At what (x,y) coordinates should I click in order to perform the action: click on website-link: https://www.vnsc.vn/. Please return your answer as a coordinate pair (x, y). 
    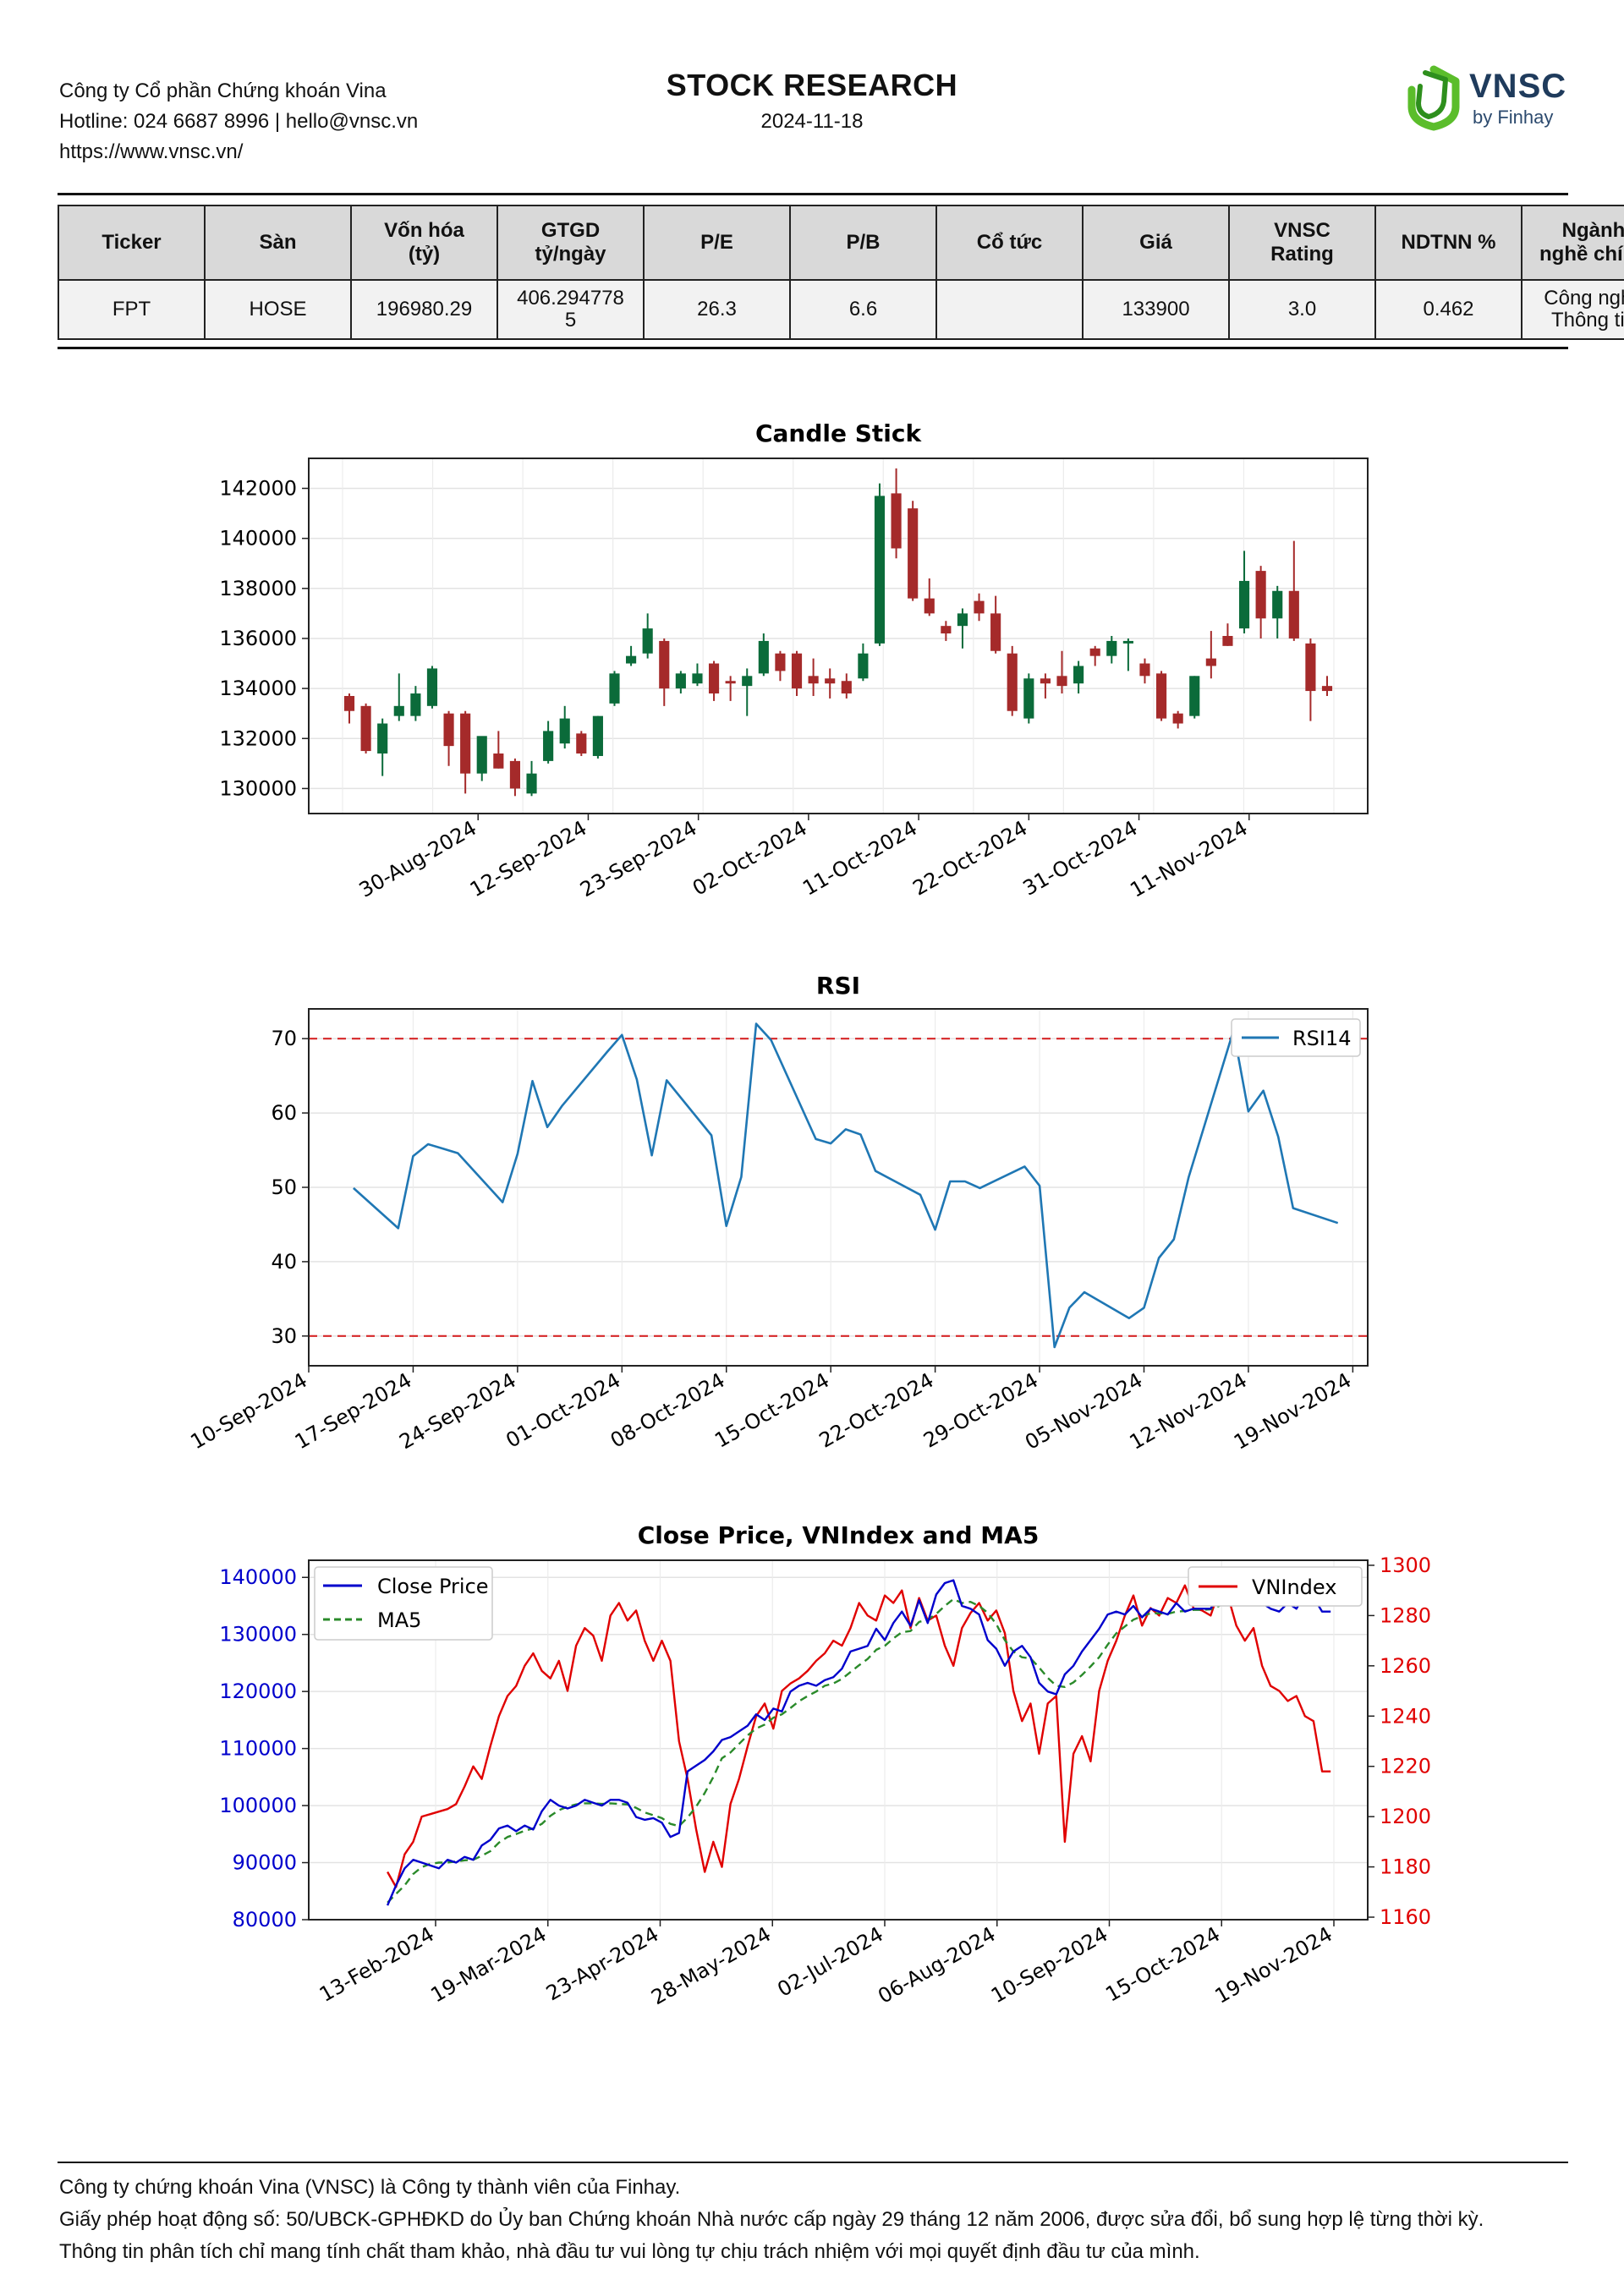
    Looking at the image, I should click on (151, 152).